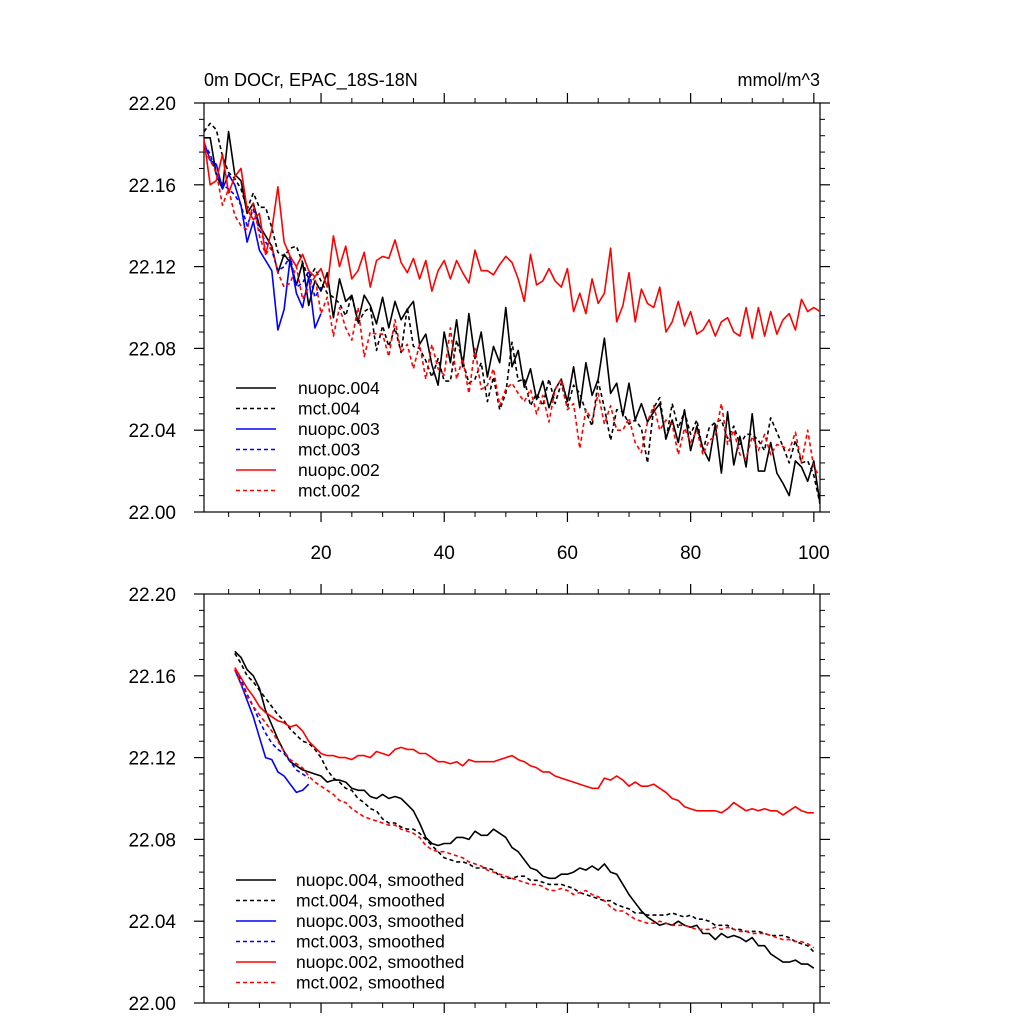  Describe the element at coordinates (370, 983) in the screenshot. I see `panel2-legend-label: mct.002, smoothed` at that location.